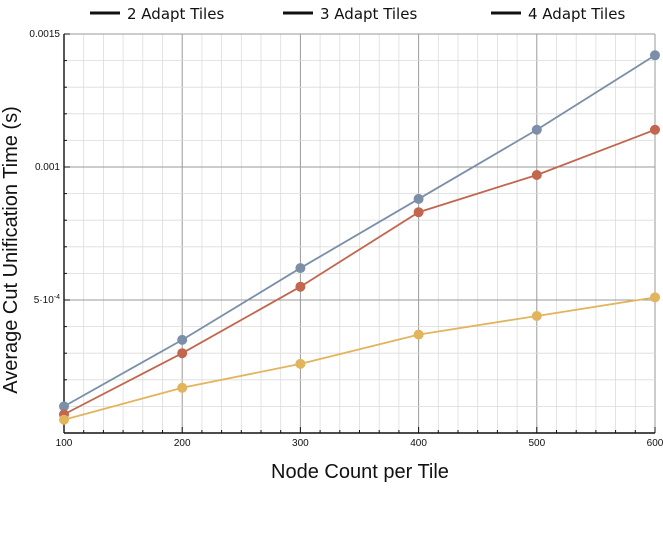  I want to click on x-tick-label: 400, so click(418, 443).